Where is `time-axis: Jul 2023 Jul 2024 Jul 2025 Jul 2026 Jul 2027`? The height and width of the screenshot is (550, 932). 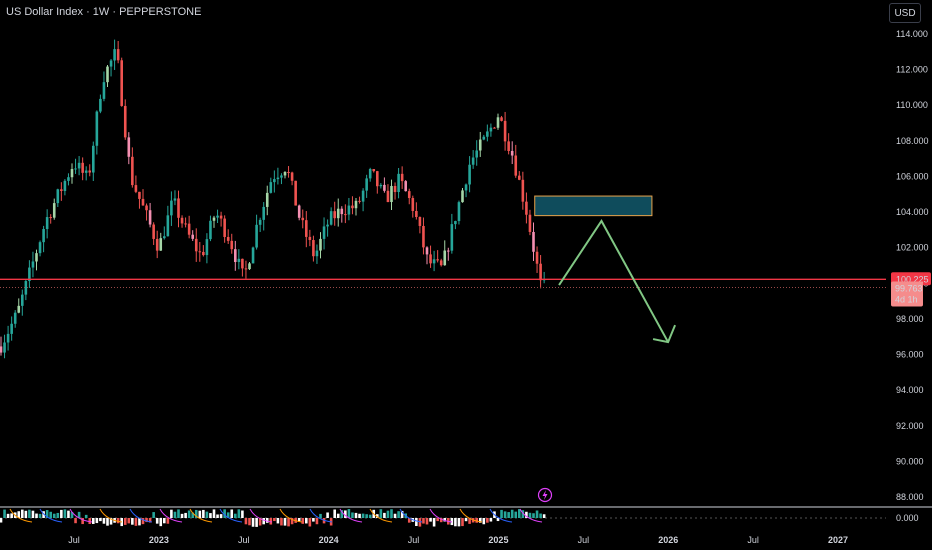 time-axis: Jul 2023 Jul 2024 Jul 2025 Jul 2026 Jul 2027 is located at coordinates (458, 540).